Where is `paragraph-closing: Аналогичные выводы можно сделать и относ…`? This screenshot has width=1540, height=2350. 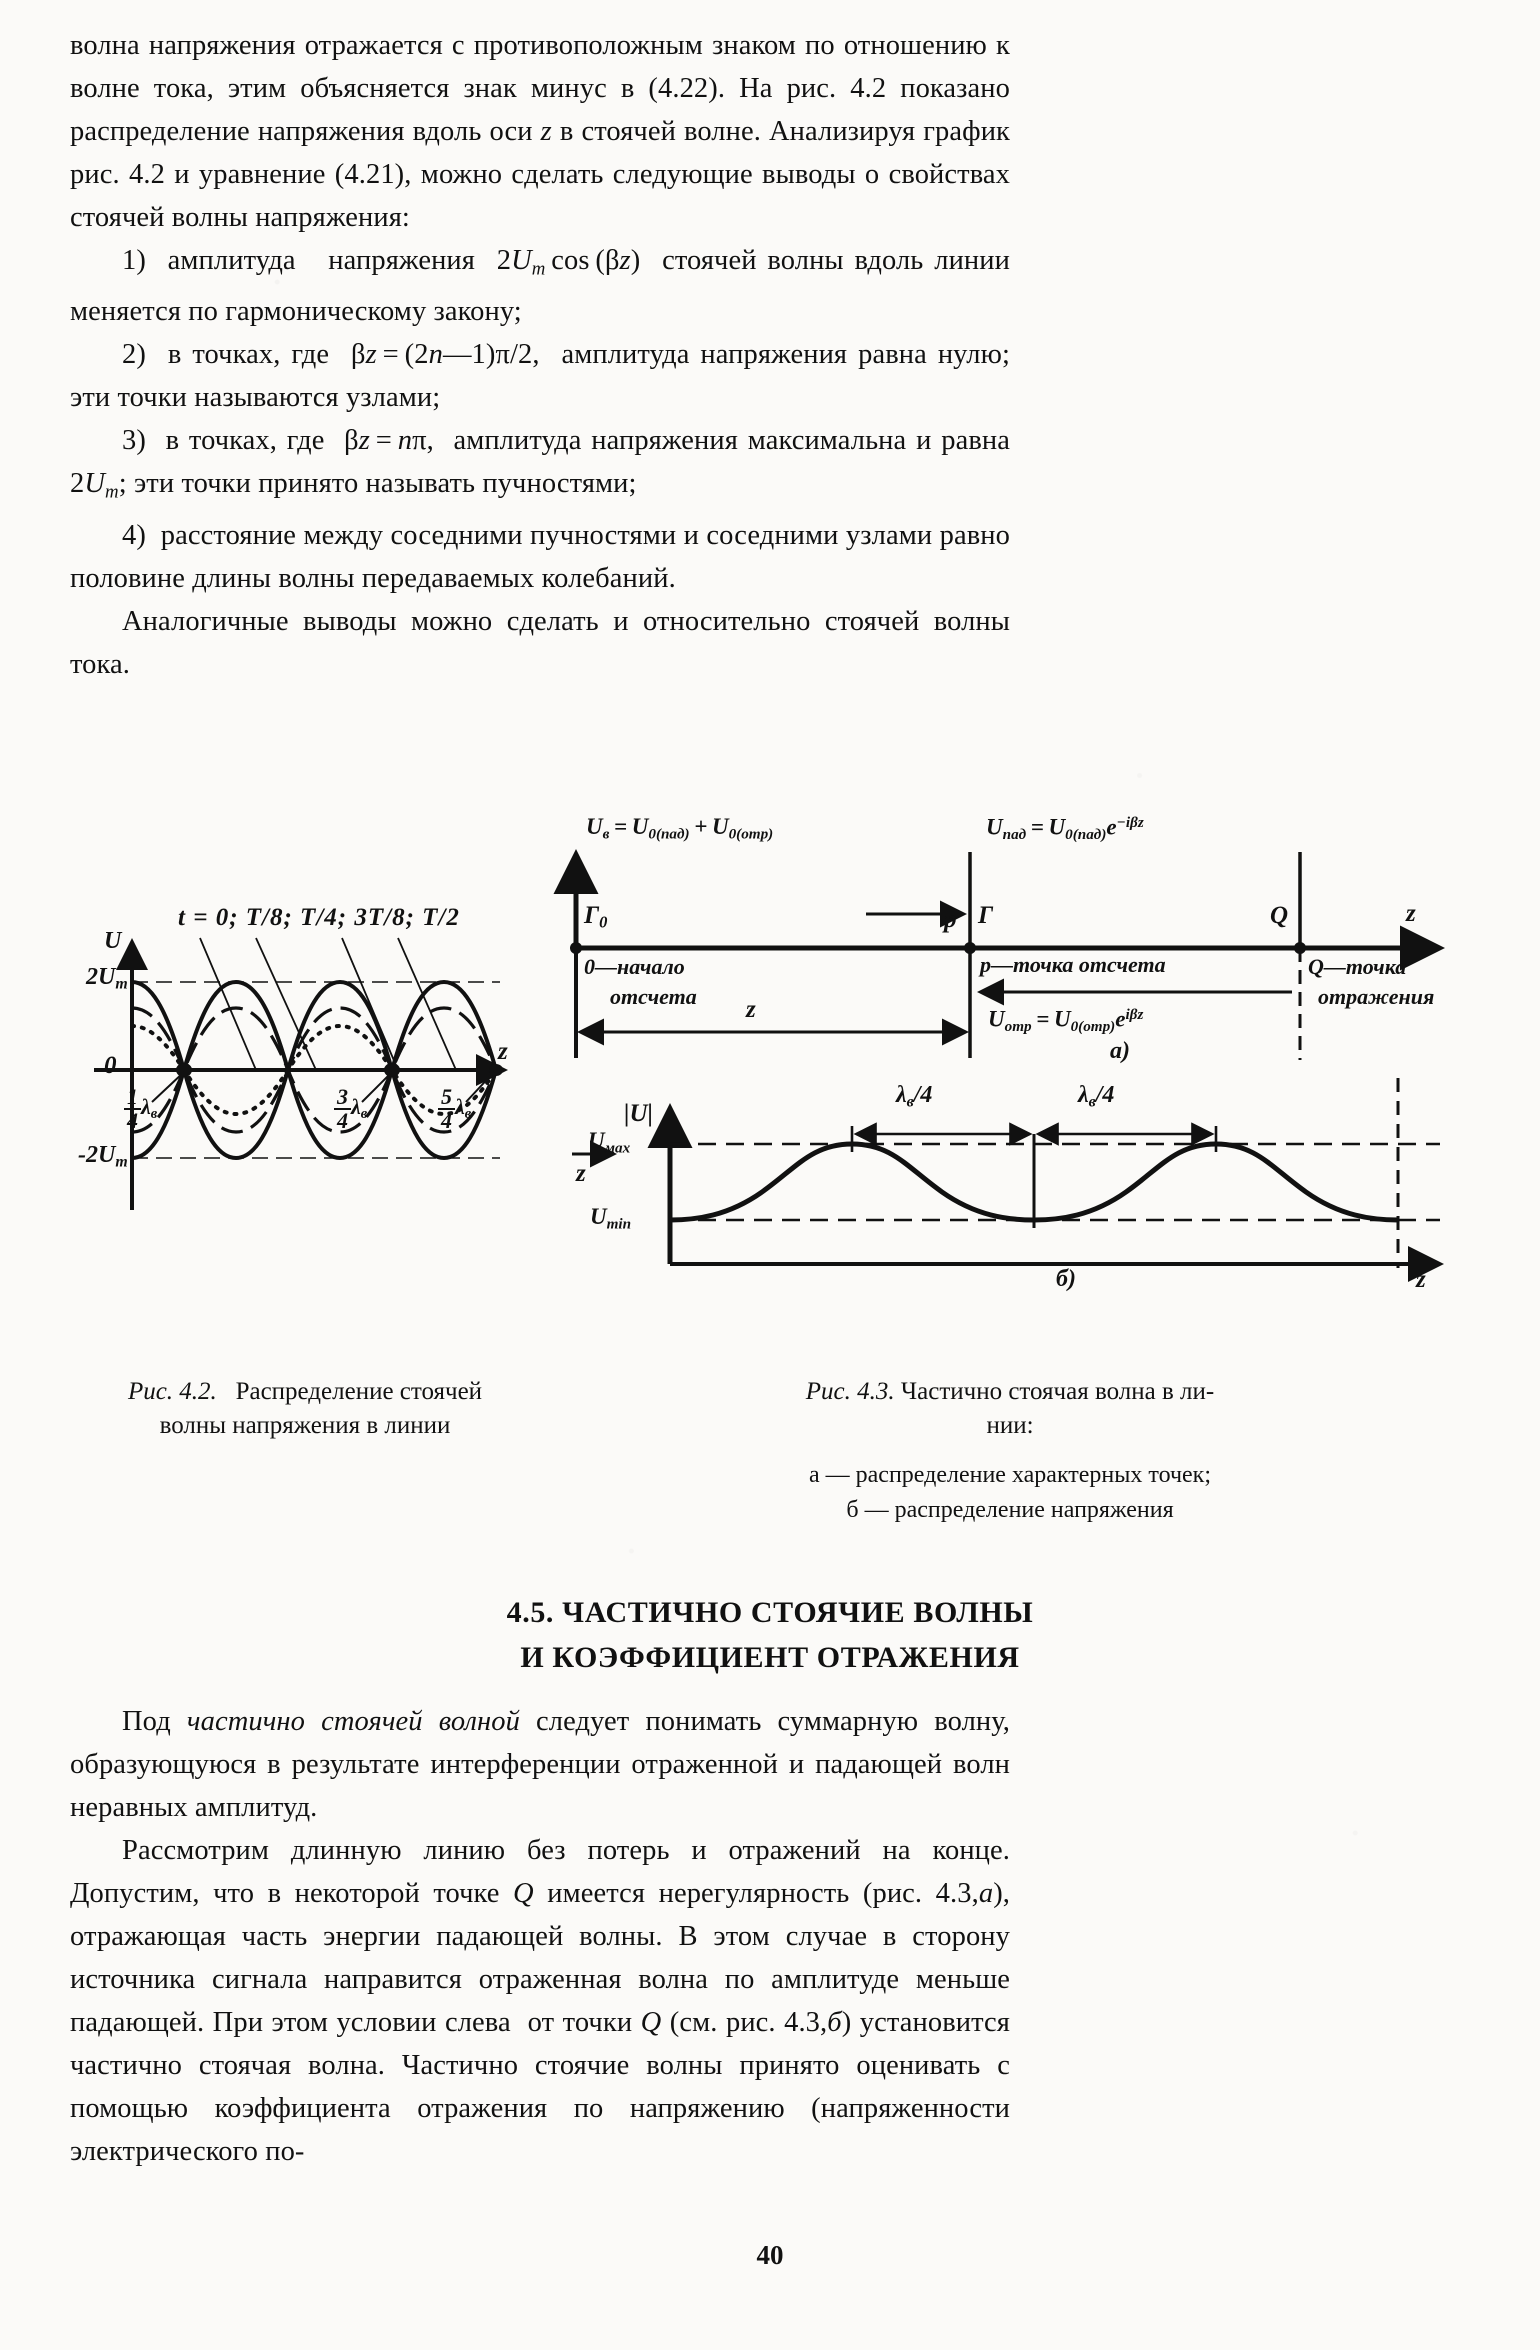 paragraph-closing: Аналогичные выводы можно сделать и относ… is located at coordinates (540, 642).